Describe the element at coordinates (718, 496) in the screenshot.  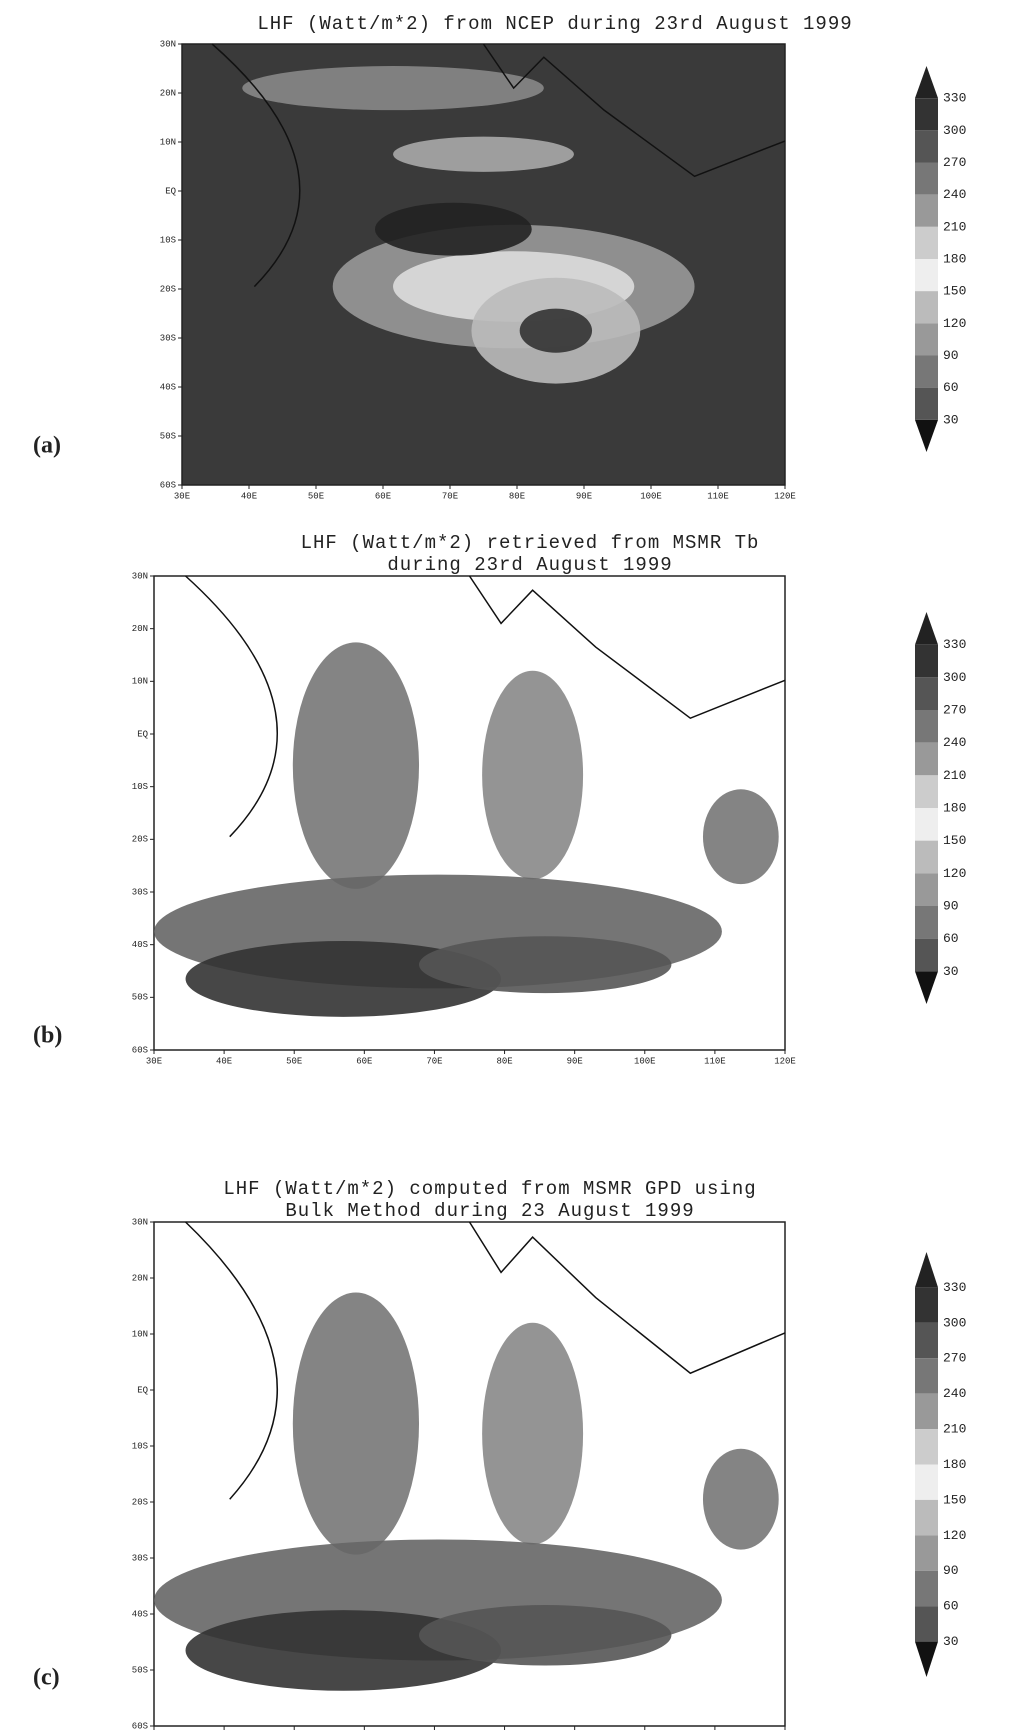
I see `x-tick-label: 110E` at that location.